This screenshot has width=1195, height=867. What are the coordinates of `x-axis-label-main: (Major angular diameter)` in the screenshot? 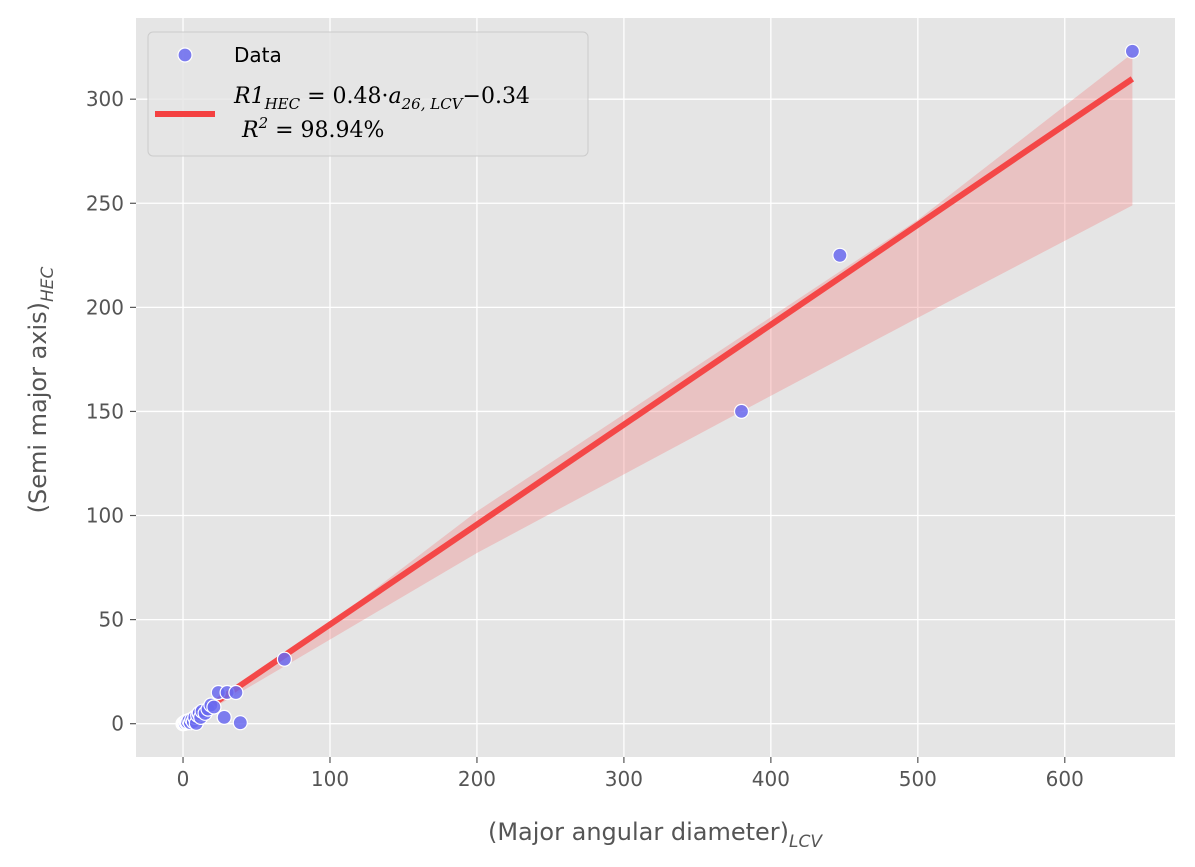 It's located at (638, 832).